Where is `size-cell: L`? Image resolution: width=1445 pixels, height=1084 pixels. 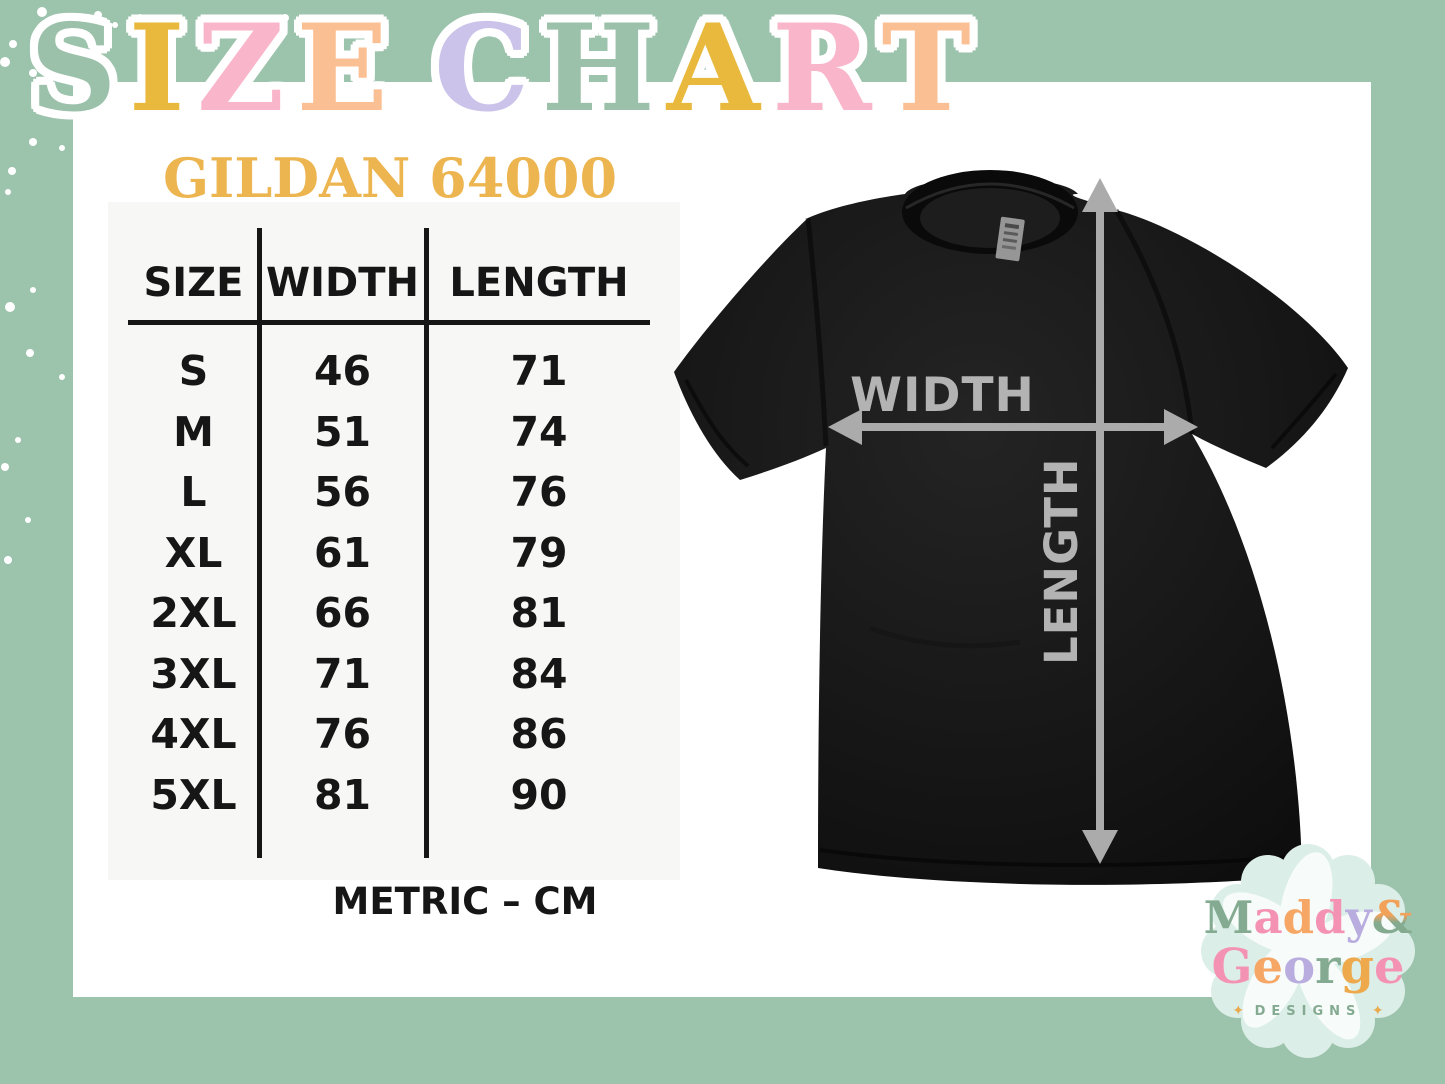
size-cell: L is located at coordinates (193, 492).